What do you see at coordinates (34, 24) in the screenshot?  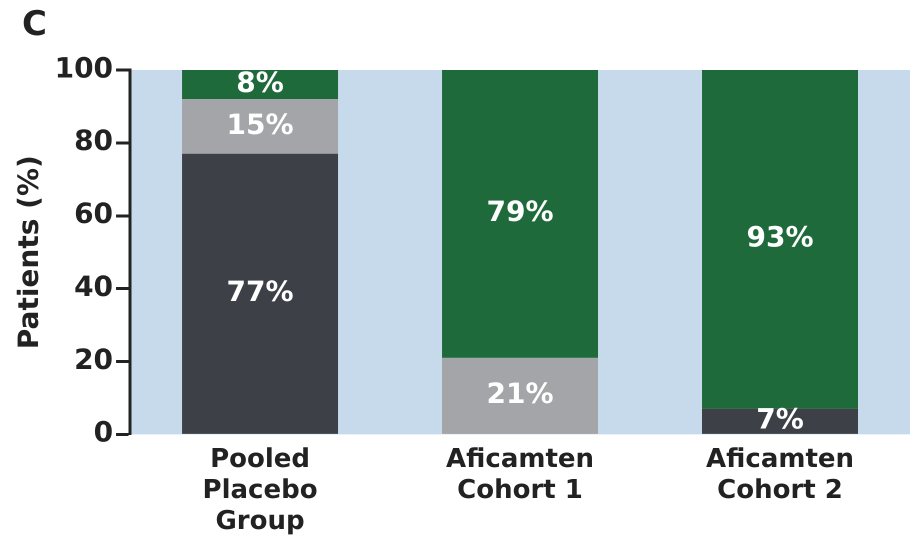 I see `chart-title: C` at bounding box center [34, 24].